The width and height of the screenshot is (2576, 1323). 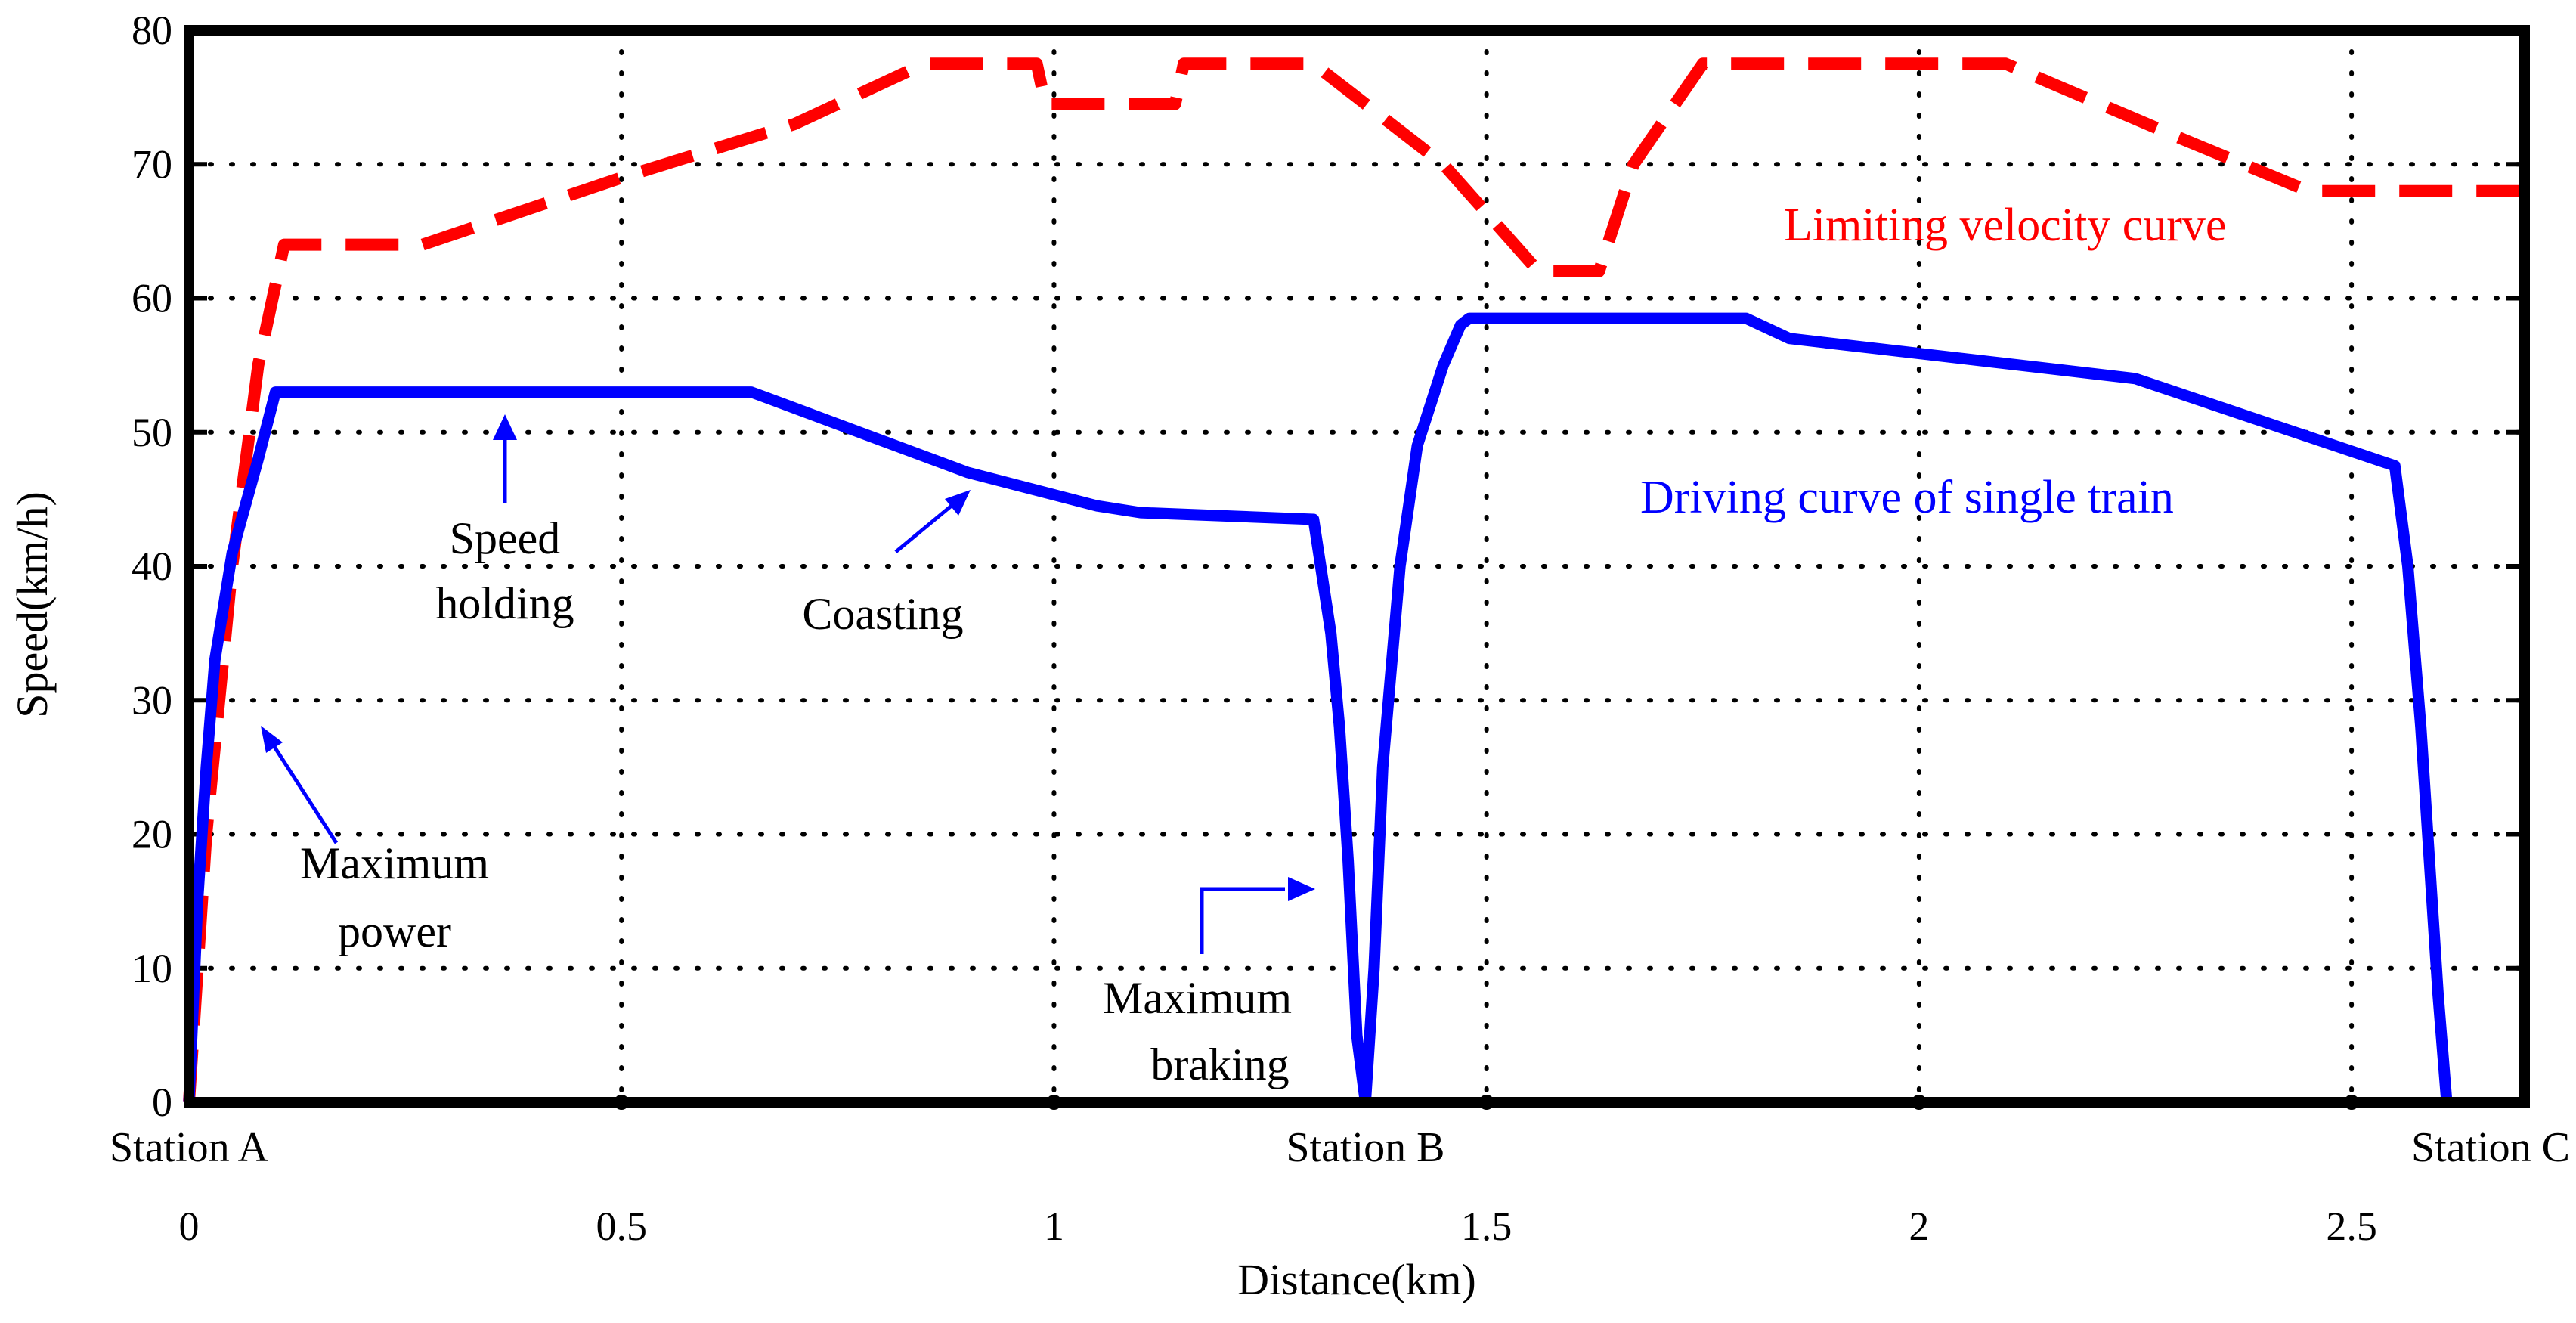 I want to click on x-tick-label: 1.5, so click(x=1486, y=1226).